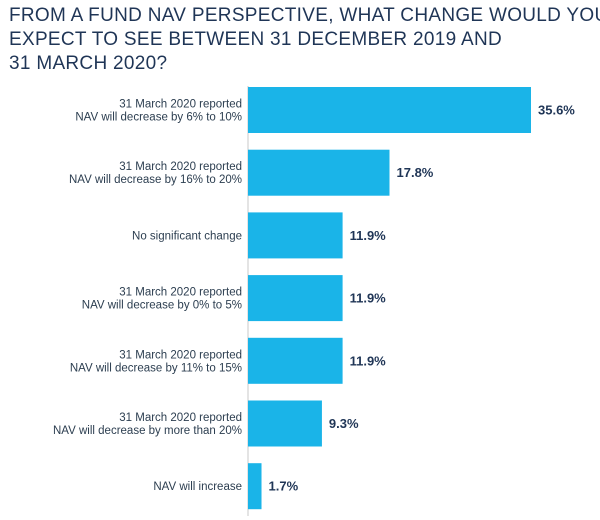  What do you see at coordinates (368, 360) in the screenshot?
I see `value-label-4: 11.9%` at bounding box center [368, 360].